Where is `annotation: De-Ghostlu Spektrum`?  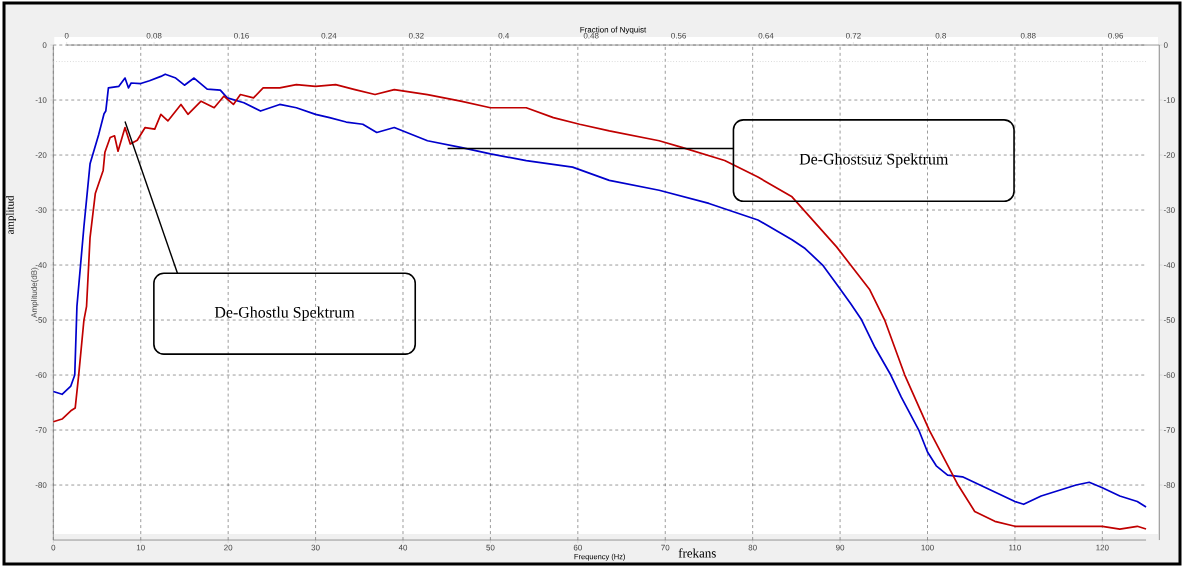 annotation: De-Ghostlu Spektrum is located at coordinates (284, 313).